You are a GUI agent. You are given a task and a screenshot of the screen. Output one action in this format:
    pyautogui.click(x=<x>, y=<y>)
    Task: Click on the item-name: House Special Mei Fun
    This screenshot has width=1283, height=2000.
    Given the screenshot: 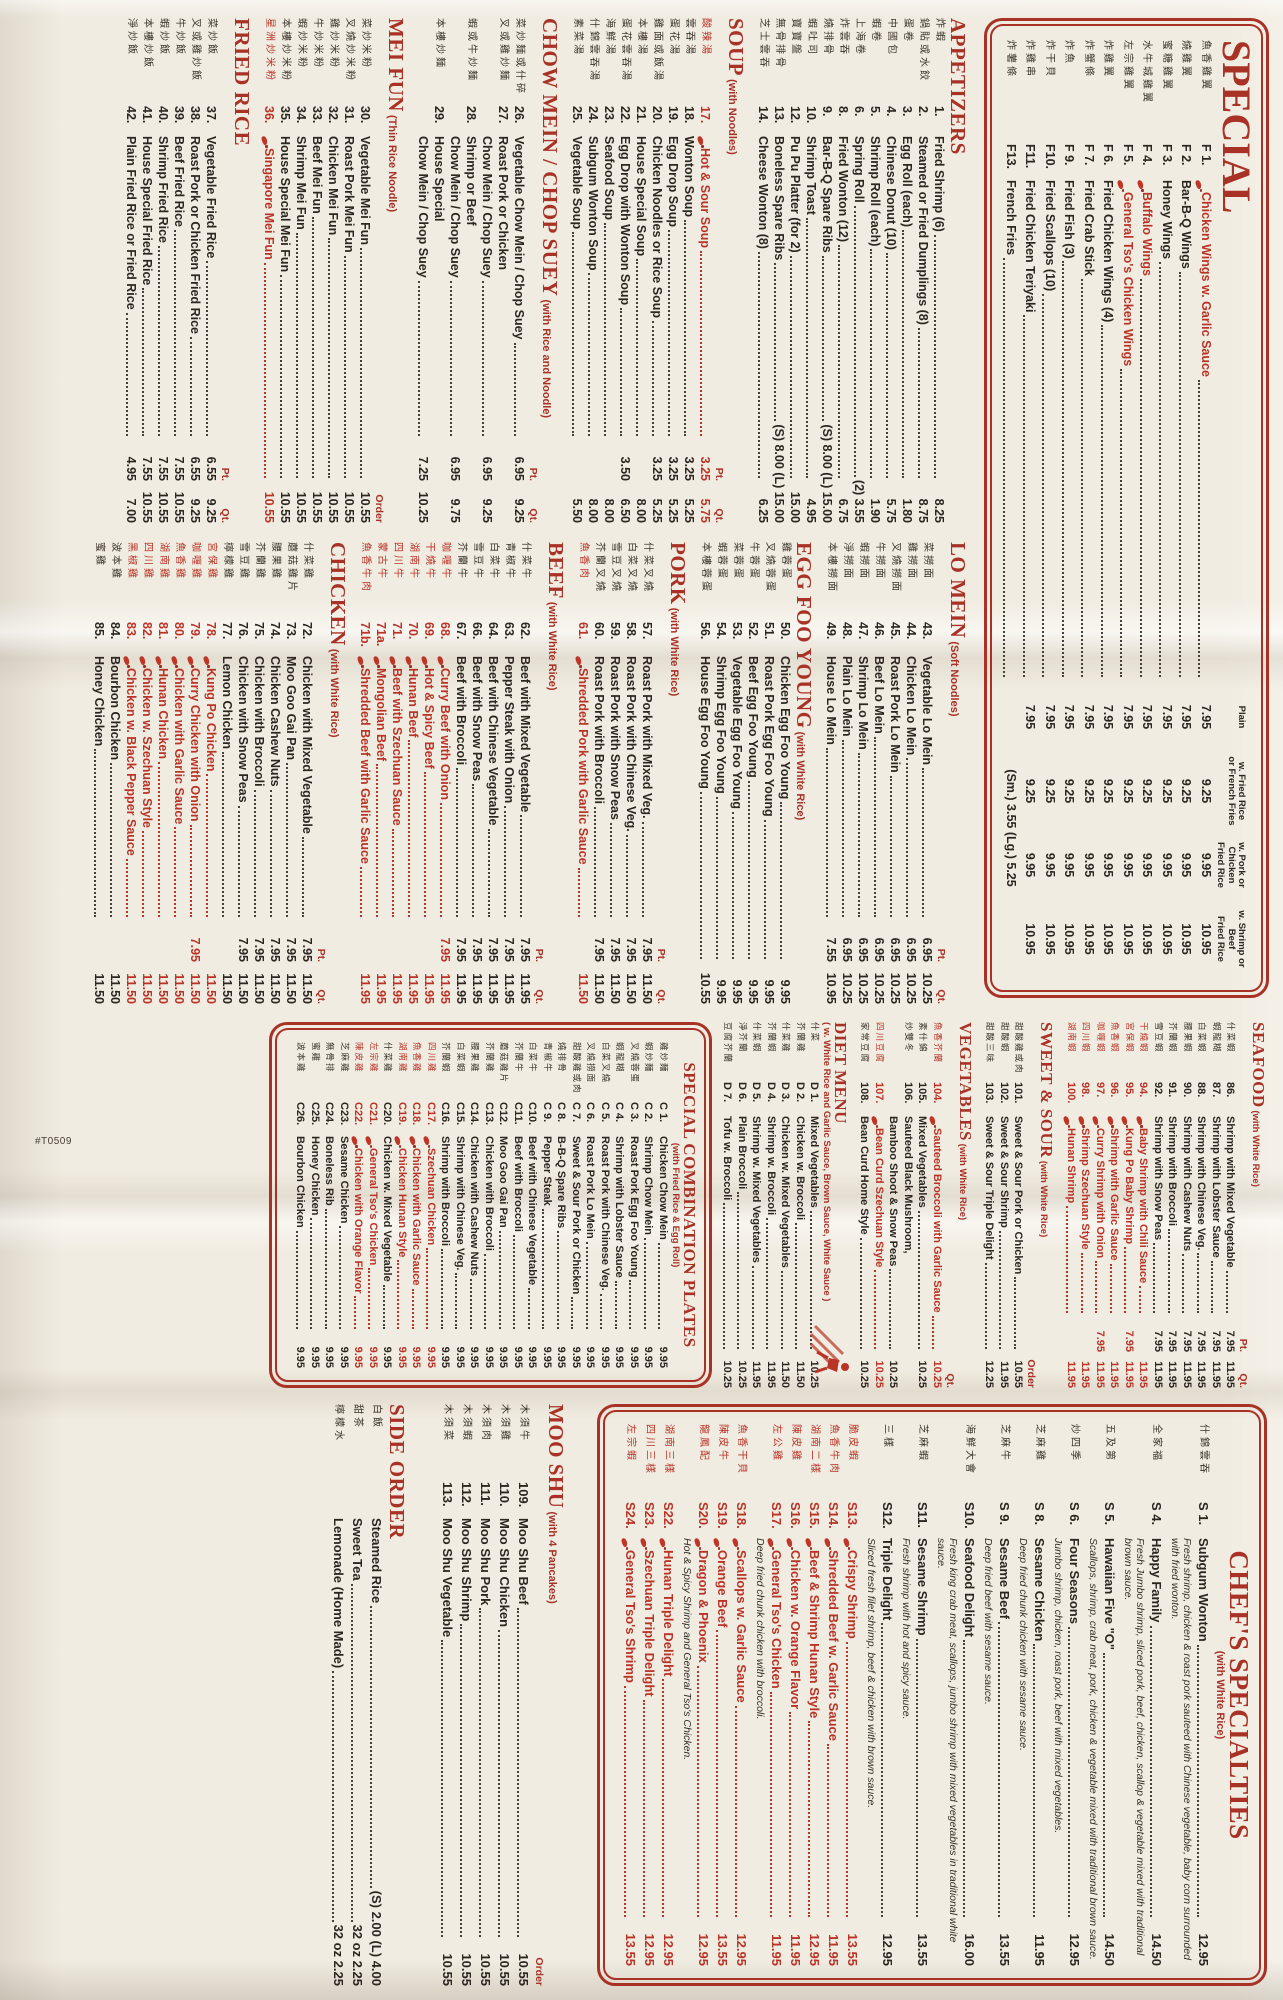 What is the action you would take?
    pyautogui.click(x=284, y=204)
    